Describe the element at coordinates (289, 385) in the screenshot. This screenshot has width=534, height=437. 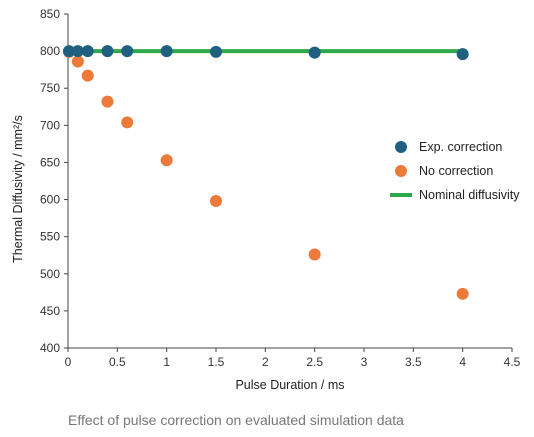
I see `x-axis-label: Pulse Duration / ms` at that location.